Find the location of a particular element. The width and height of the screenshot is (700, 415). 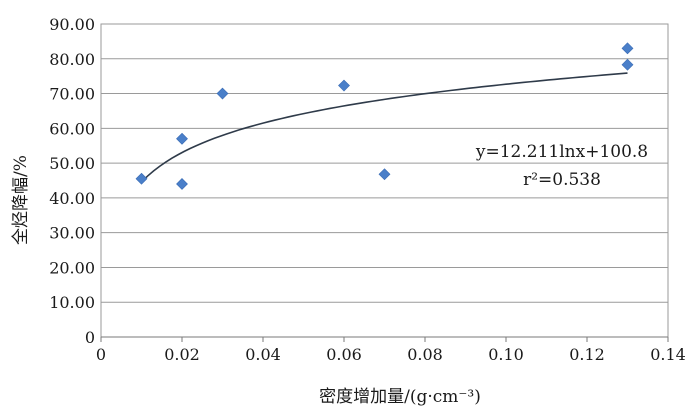

y-tick-label: 50.00 is located at coordinates (72, 163).